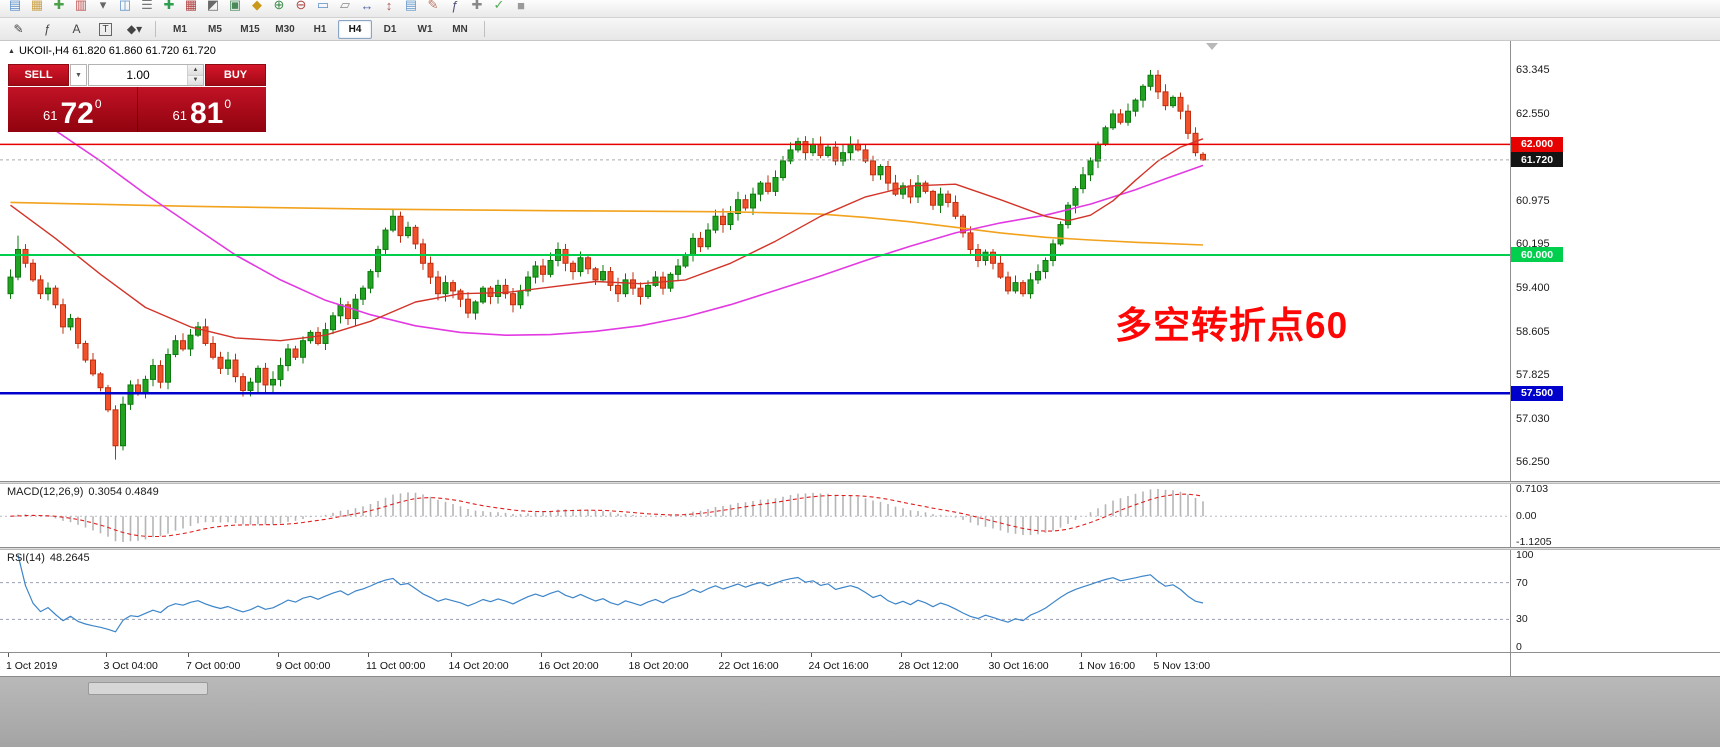 Image resolution: width=1720 pixels, height=747 pixels. What do you see at coordinates (411, 6) in the screenshot?
I see `documents-icon: ▤` at bounding box center [411, 6].